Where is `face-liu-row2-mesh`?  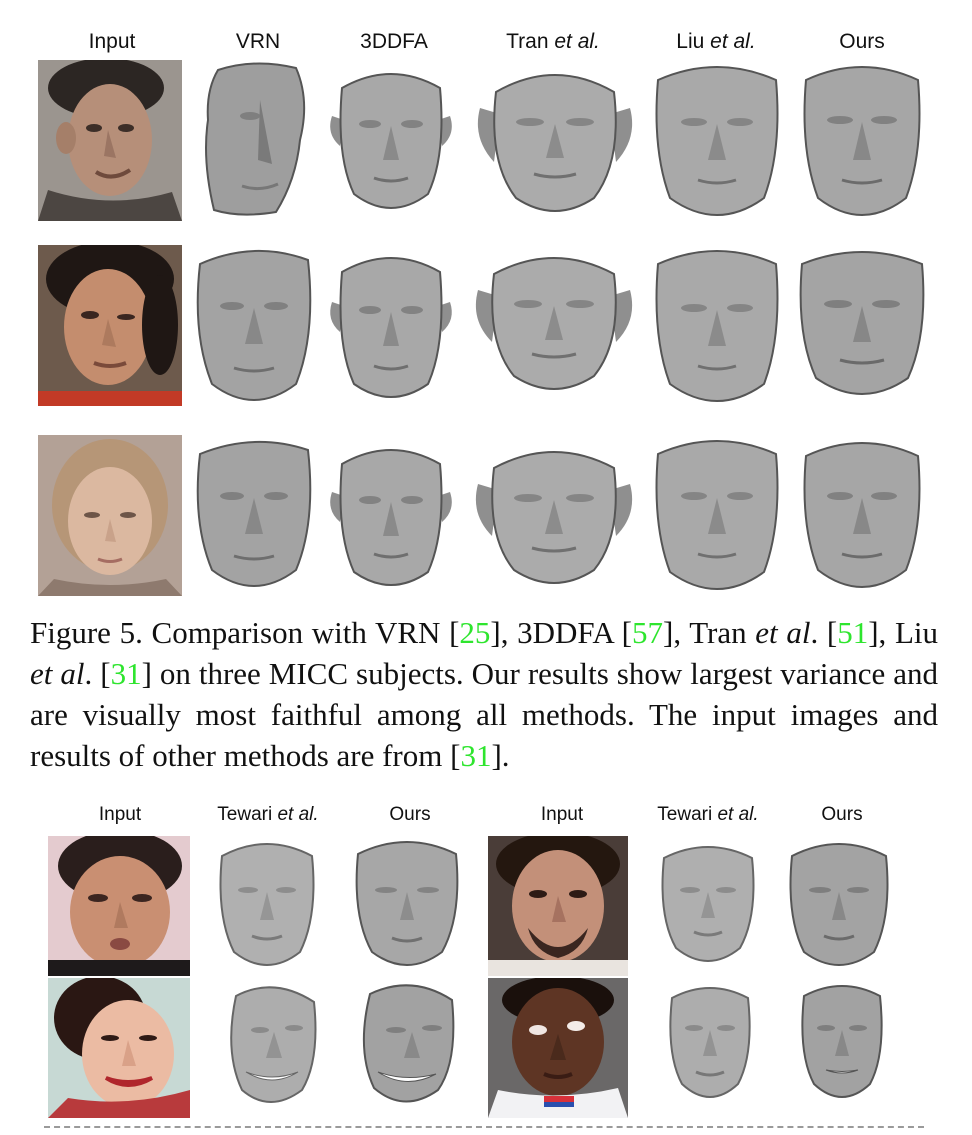 face-liu-row2-mesh is located at coordinates (717, 326).